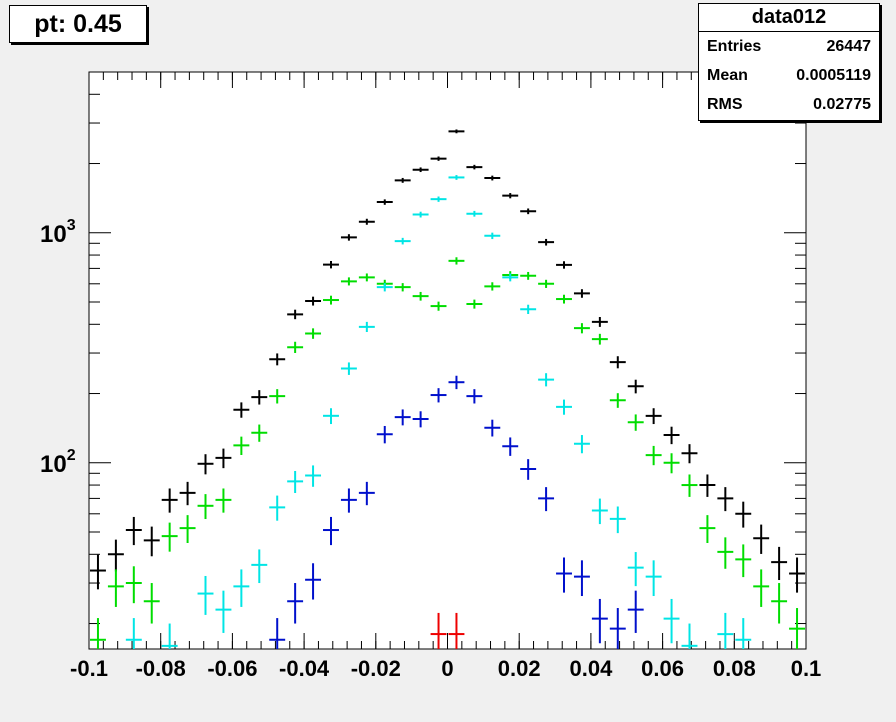 The image size is (896, 722). I want to click on x-tick-label: 0.02, so click(519, 668).